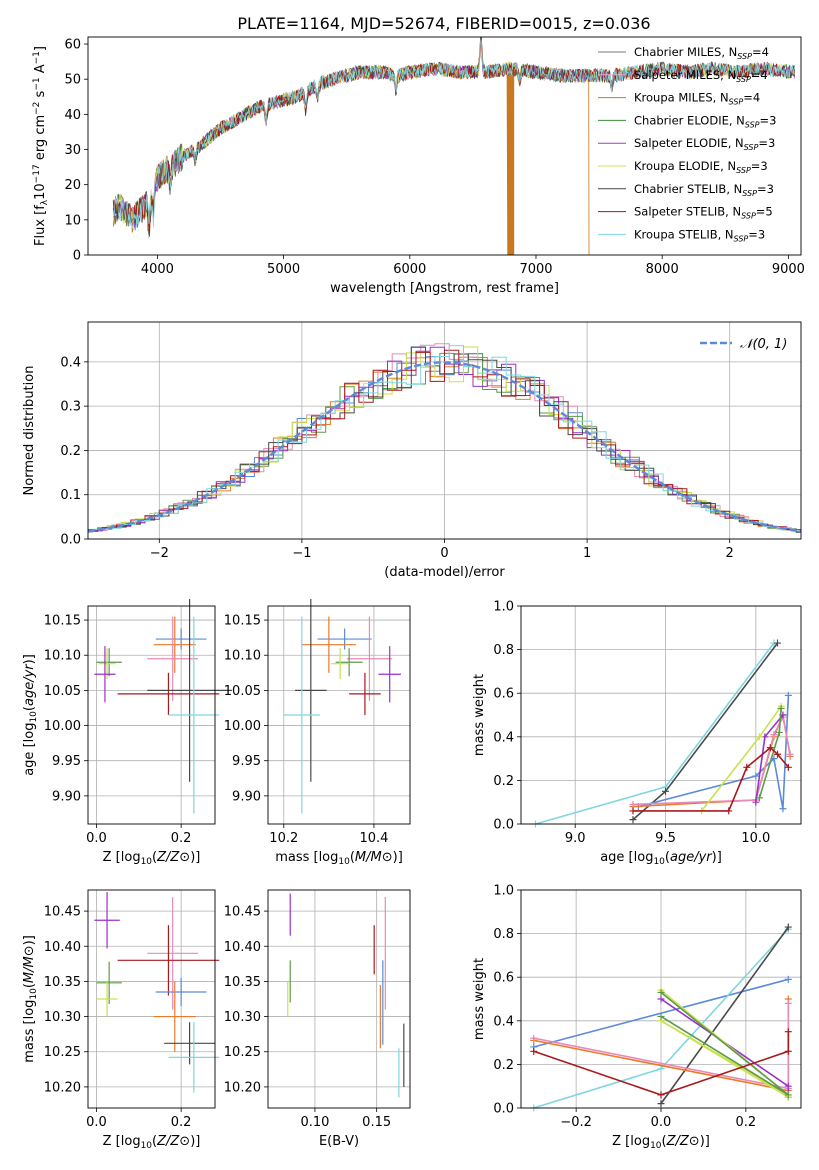  What do you see at coordinates (314, 1122) in the screenshot?
I see `x-tick-label: 0.10` at bounding box center [314, 1122].